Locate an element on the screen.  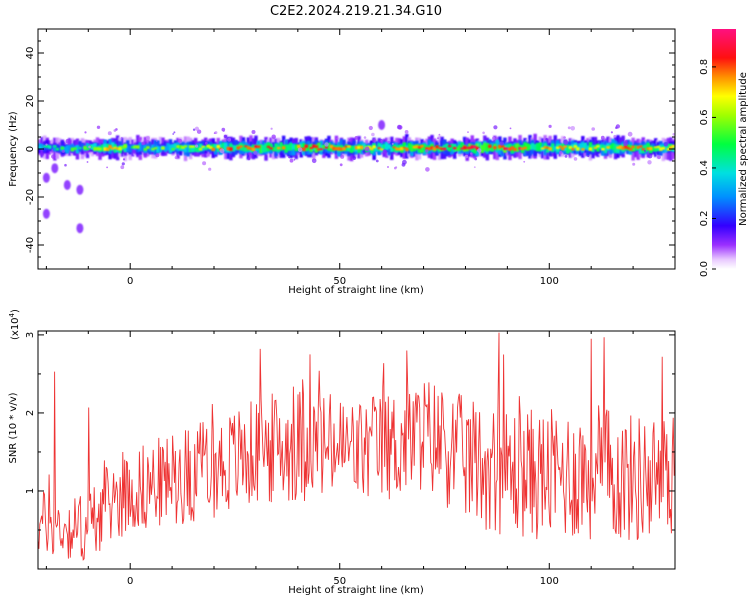
spectrogram-ylabel: Frequency (Hz) is located at coordinates (13, 149).